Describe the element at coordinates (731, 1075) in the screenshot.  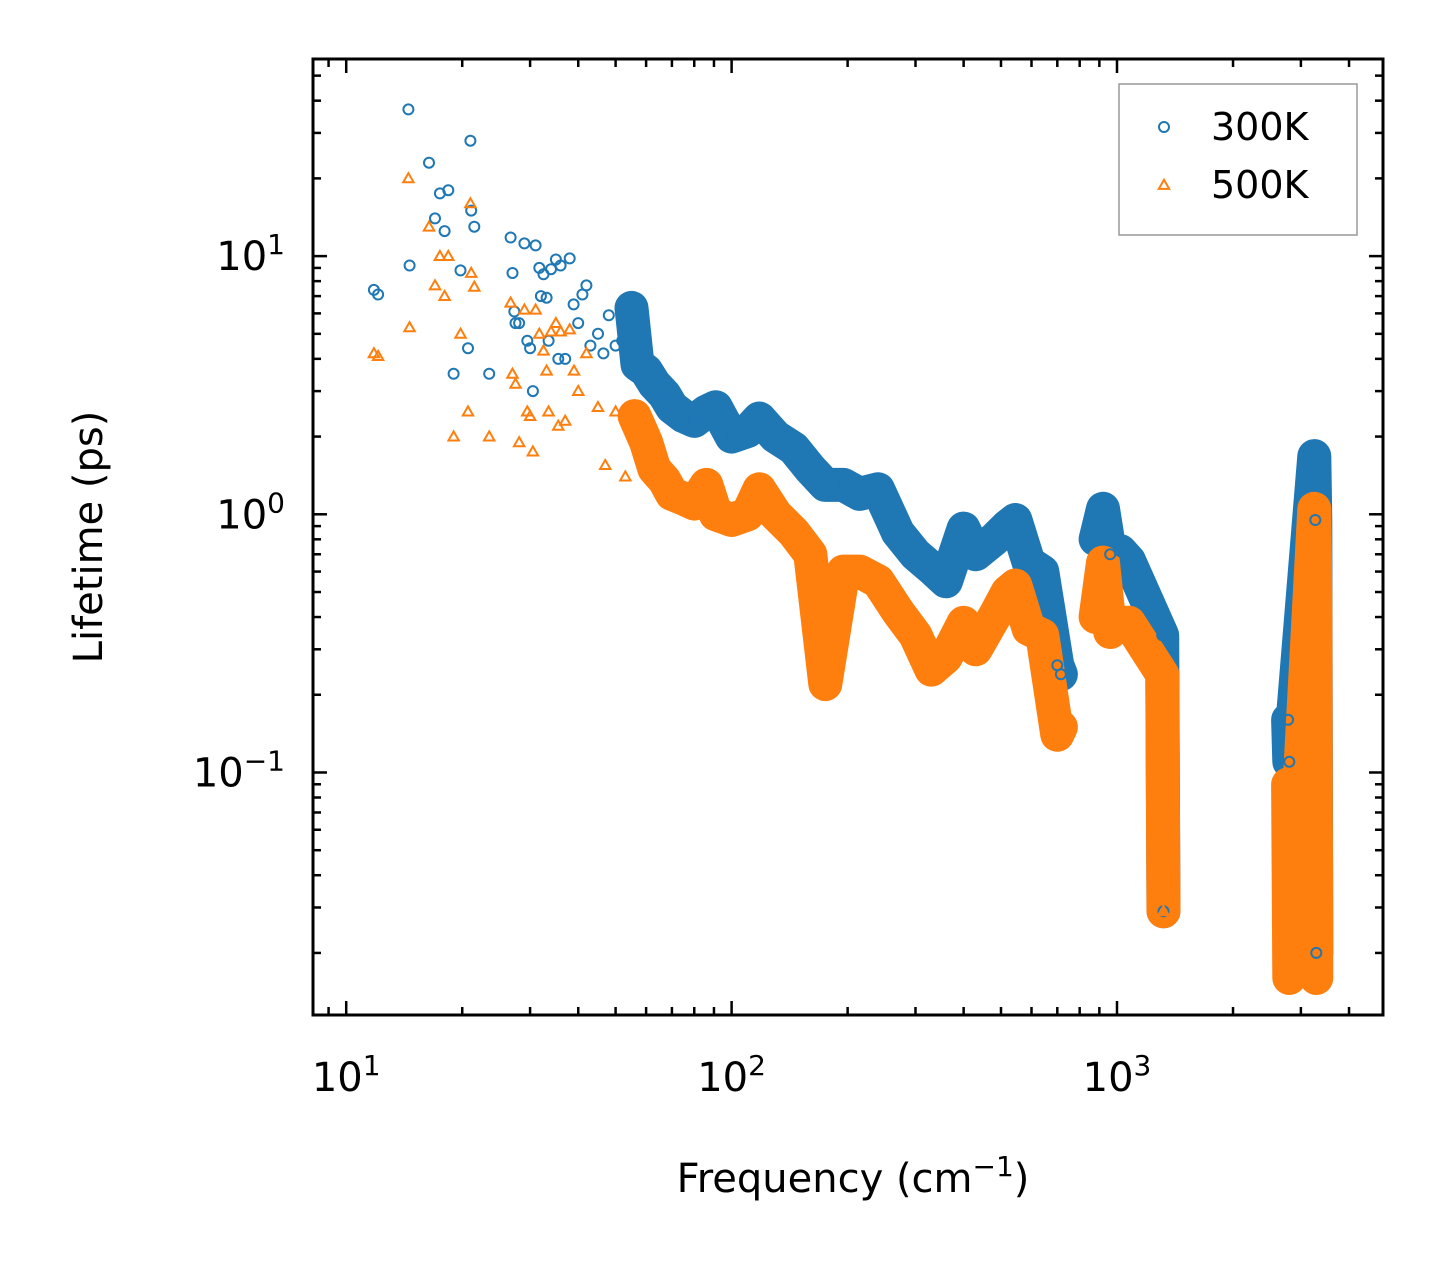
I see `x-tick-label-1: 102` at that location.